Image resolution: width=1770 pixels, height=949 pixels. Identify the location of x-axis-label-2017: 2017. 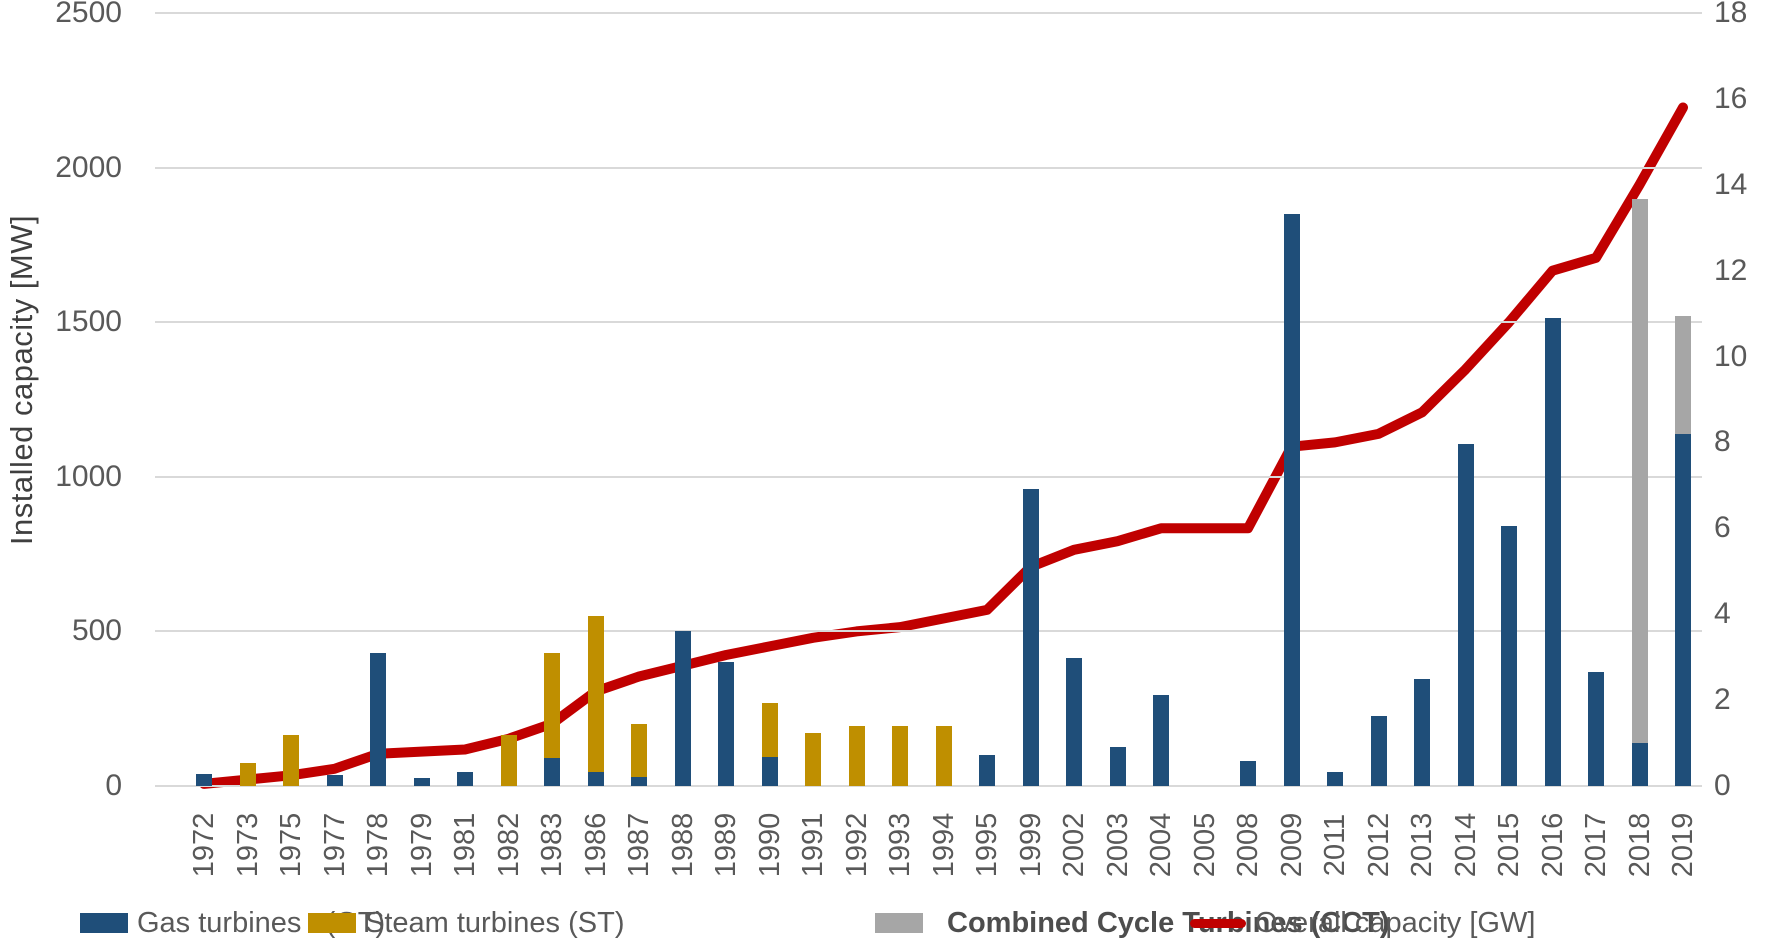
(1596, 845).